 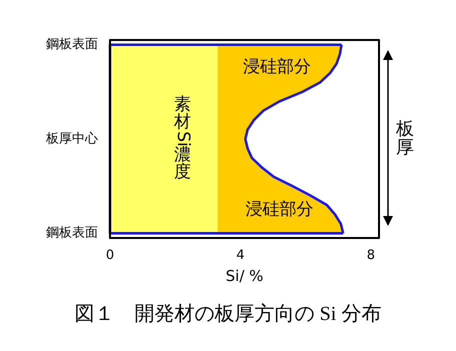 What do you see at coordinates (228, 314) in the screenshot?
I see `text: 図１ 開発材の板厚方向の Si 分布` at bounding box center [228, 314].